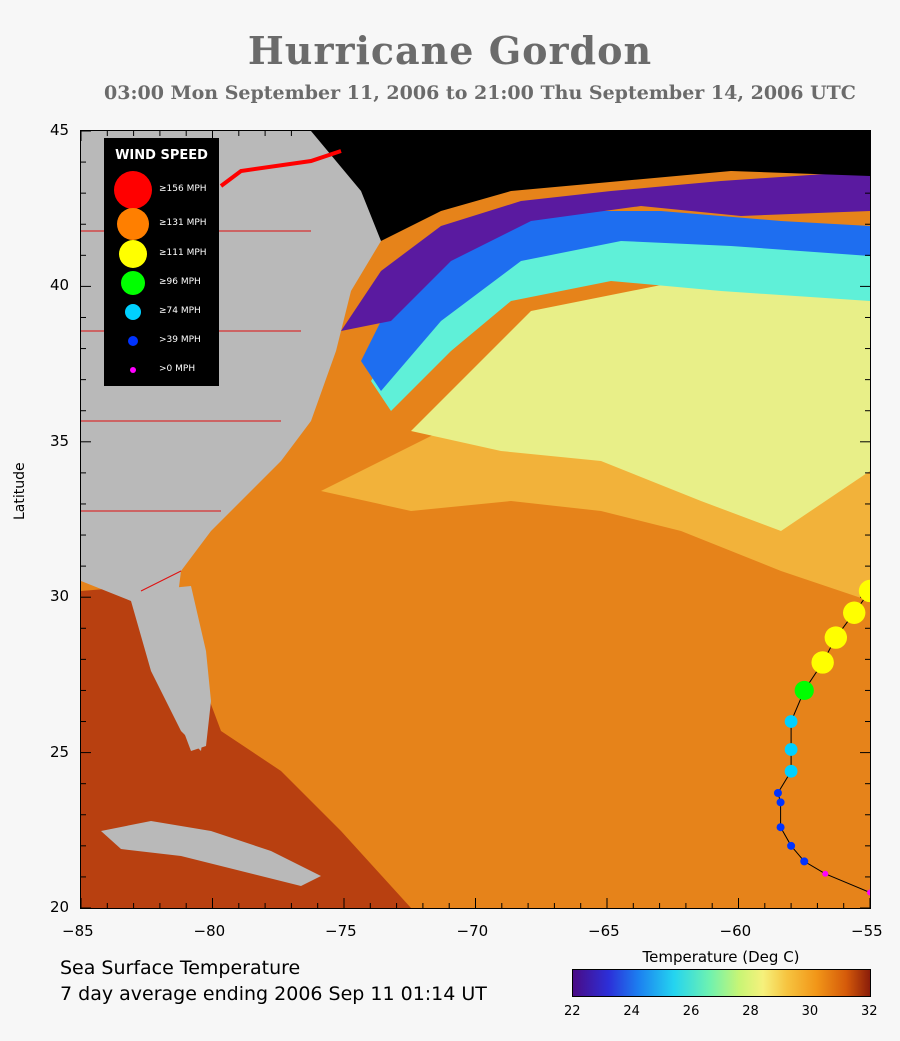  I want to click on legend-label: ≥131 MPH, so click(183, 223).